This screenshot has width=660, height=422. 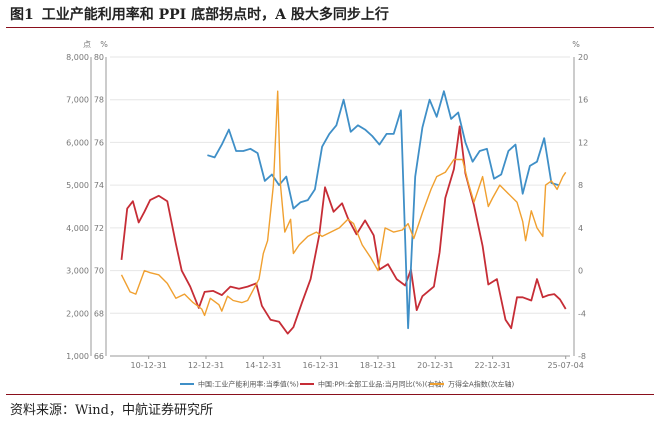 What do you see at coordinates (381, 384) in the screenshot?
I see `legend-label: 中国:PPI:全部工业品:当月同比(%)(右轴)` at bounding box center [381, 384].